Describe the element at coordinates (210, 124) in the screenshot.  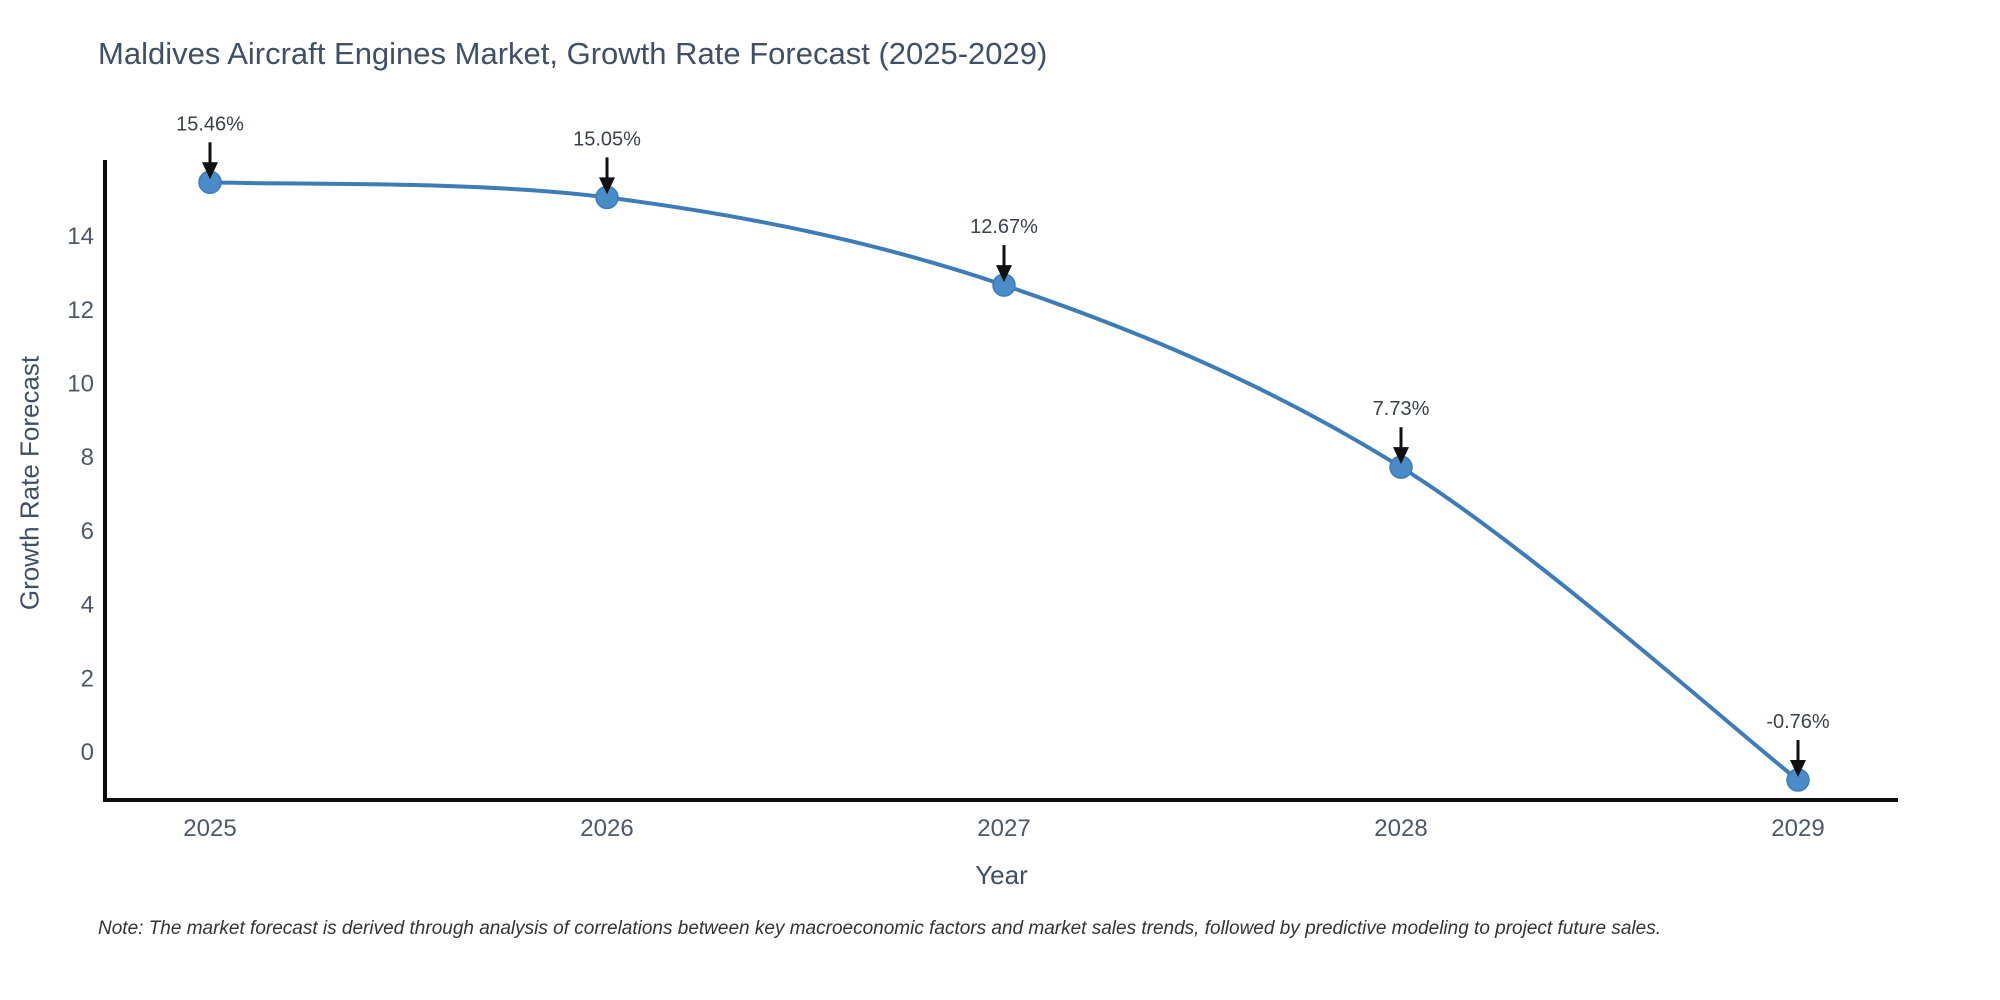
I see `data-point-label: 15.46%` at that location.